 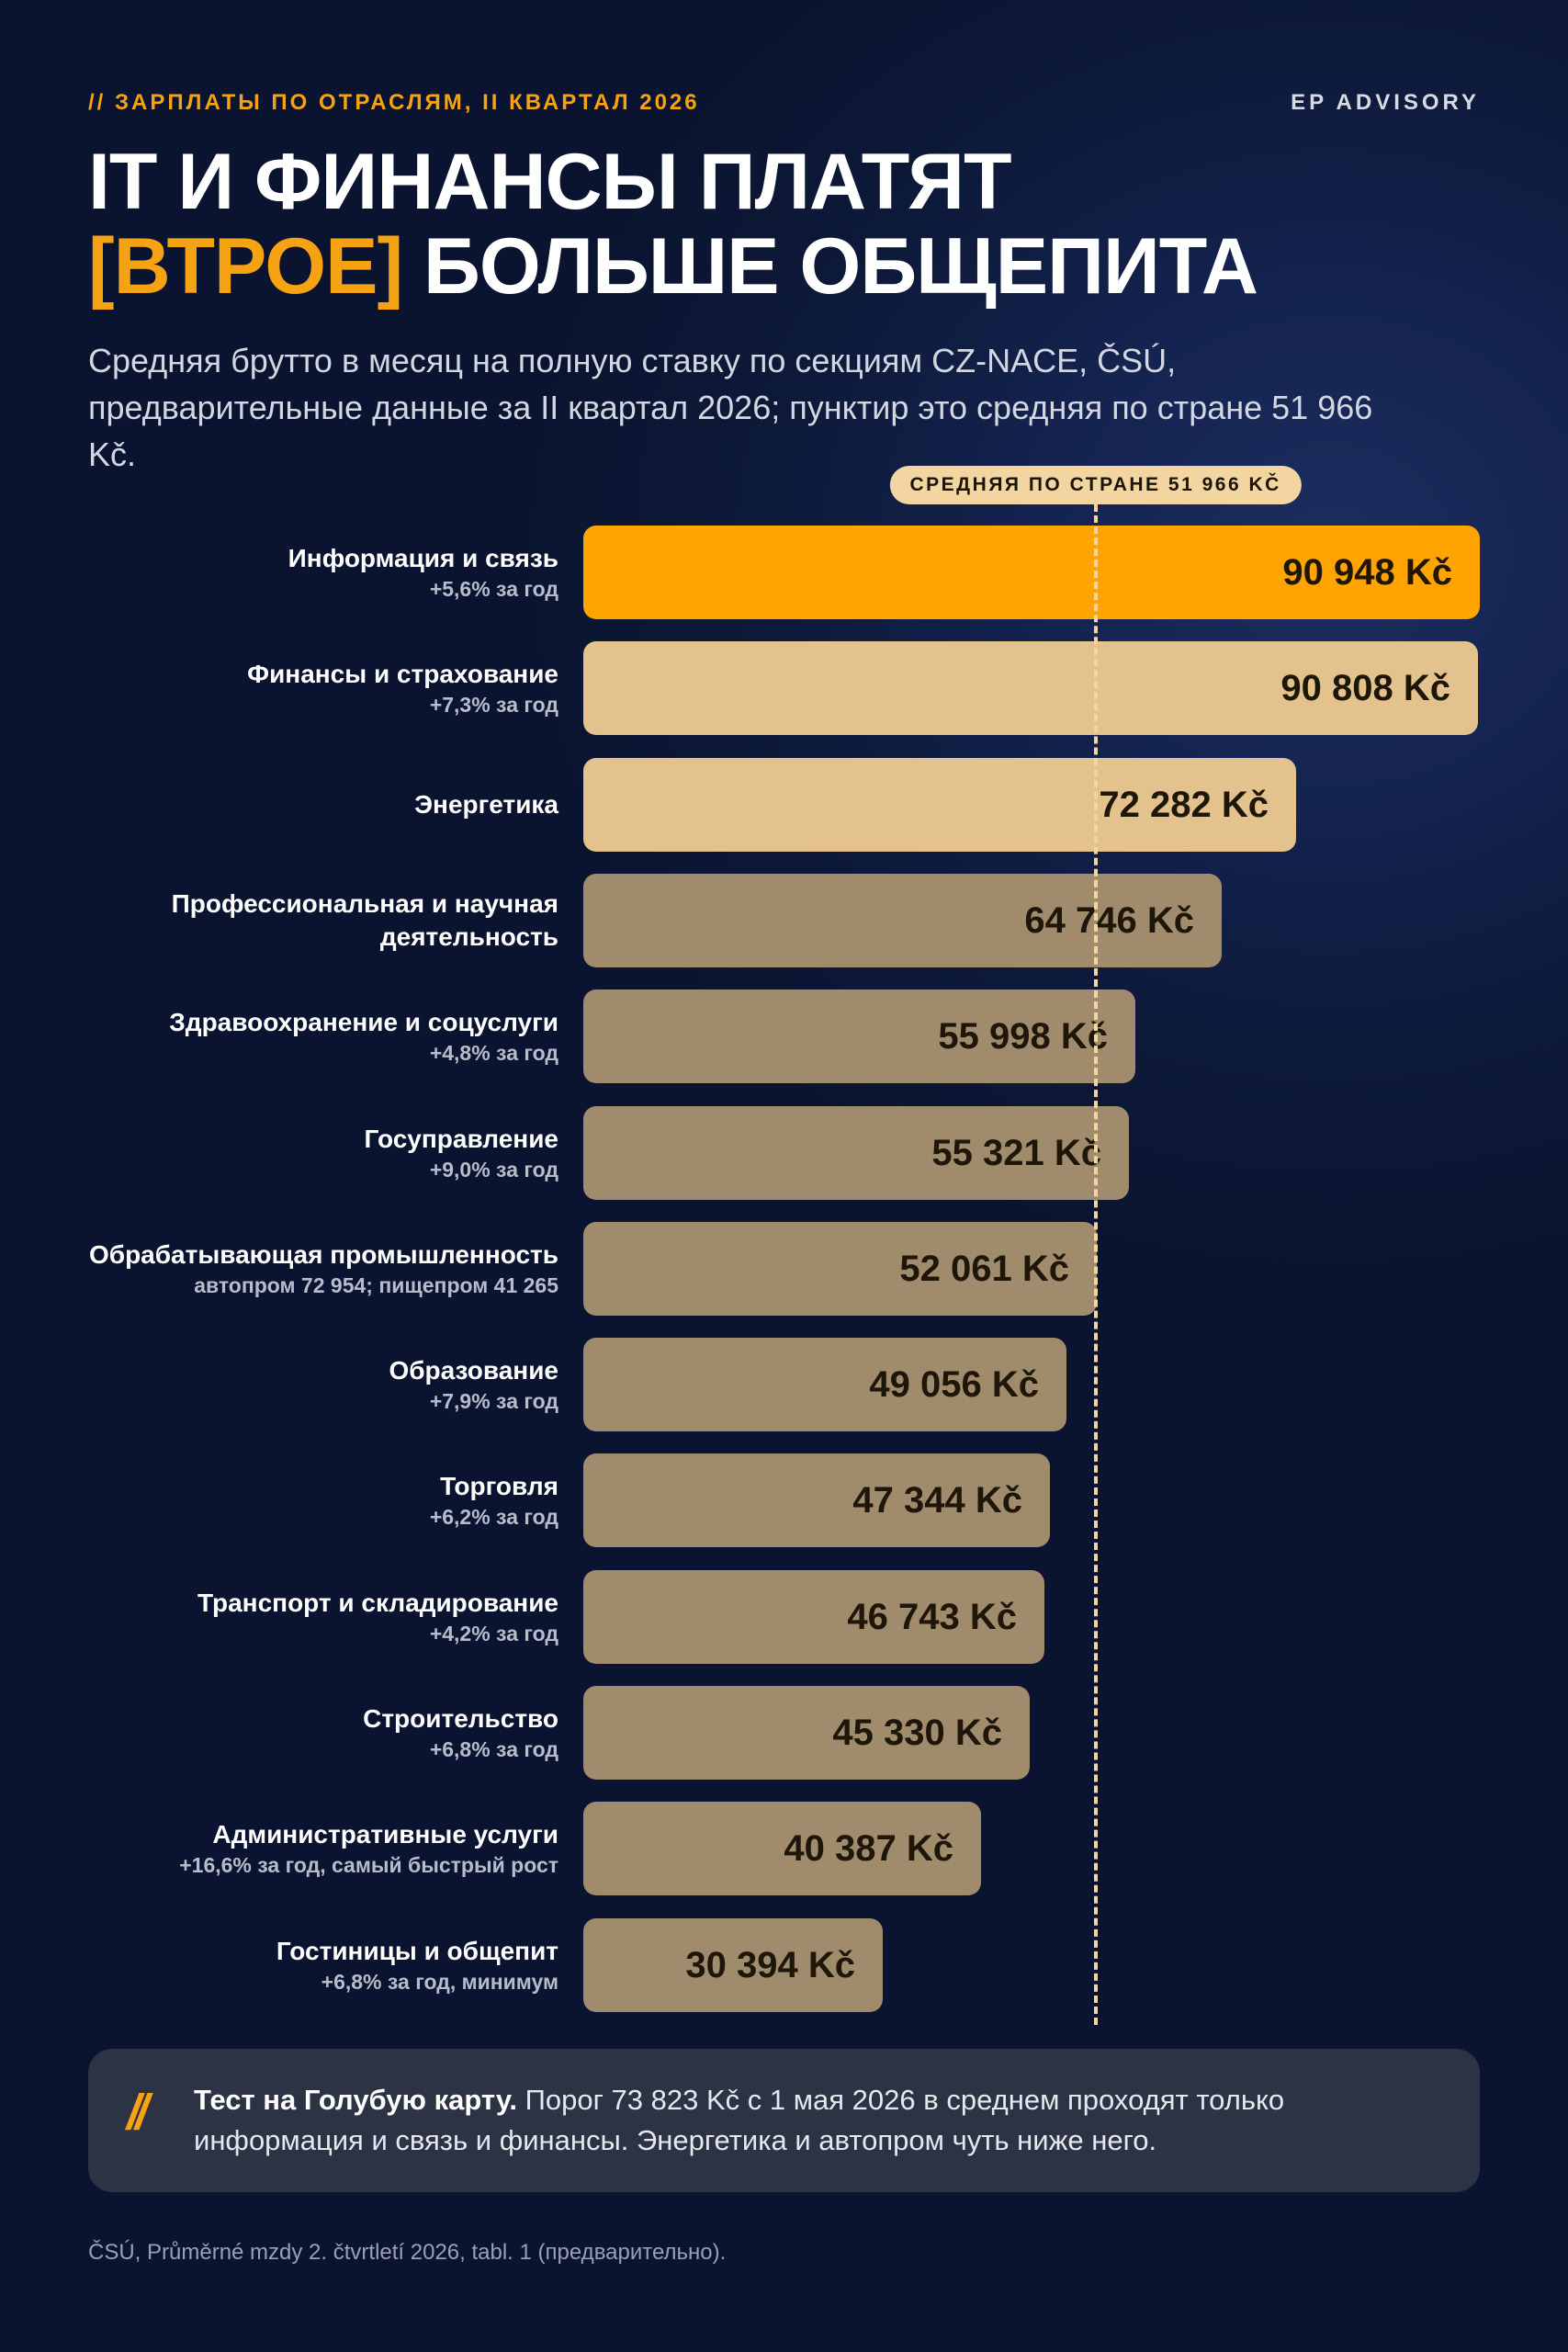 I want to click on category-label: Финансы и страхование +7,3% за год, so click(x=301, y=688).